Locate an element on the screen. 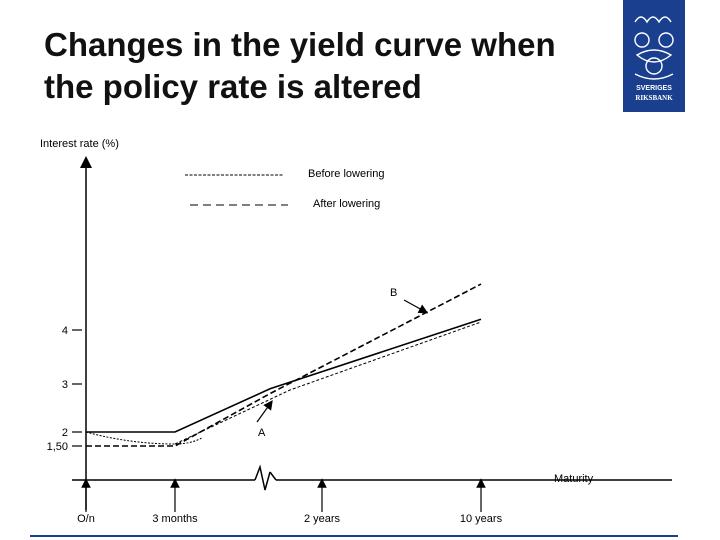 This screenshot has width=720, height=540. x-tick-label: 2 years is located at coordinates (322, 519).